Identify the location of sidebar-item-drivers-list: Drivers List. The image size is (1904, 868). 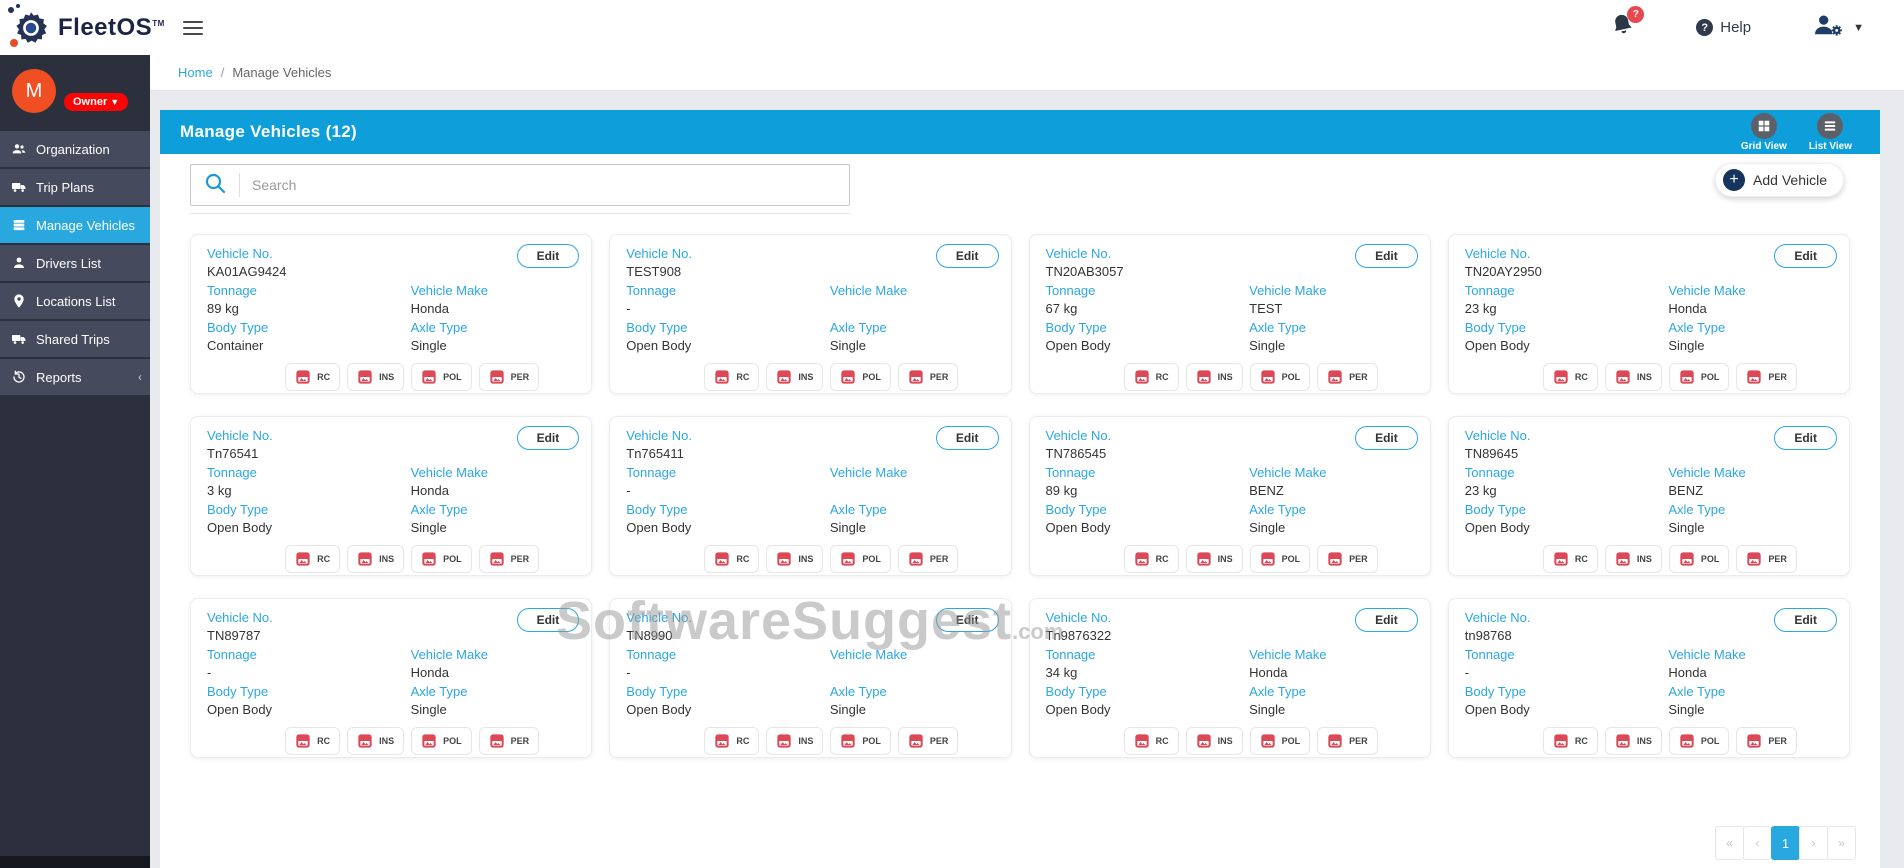
(75, 263).